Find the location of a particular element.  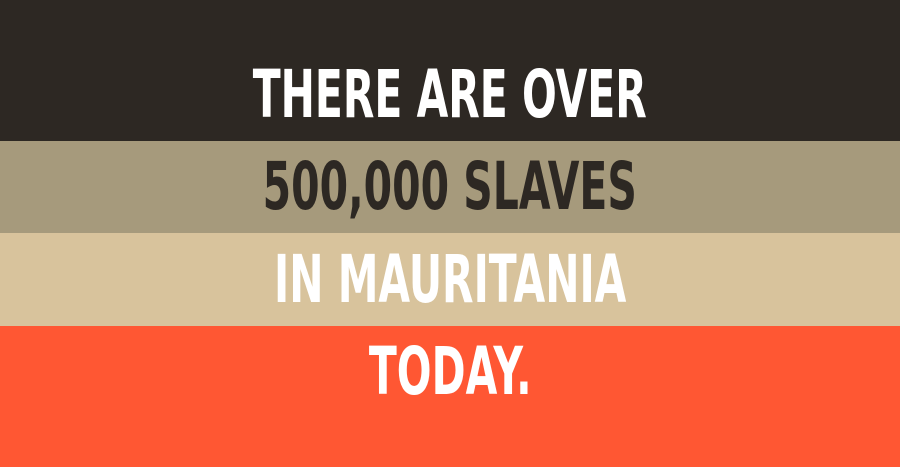

headline-line-3: IN MAURITANIA is located at coordinates (450, 279).